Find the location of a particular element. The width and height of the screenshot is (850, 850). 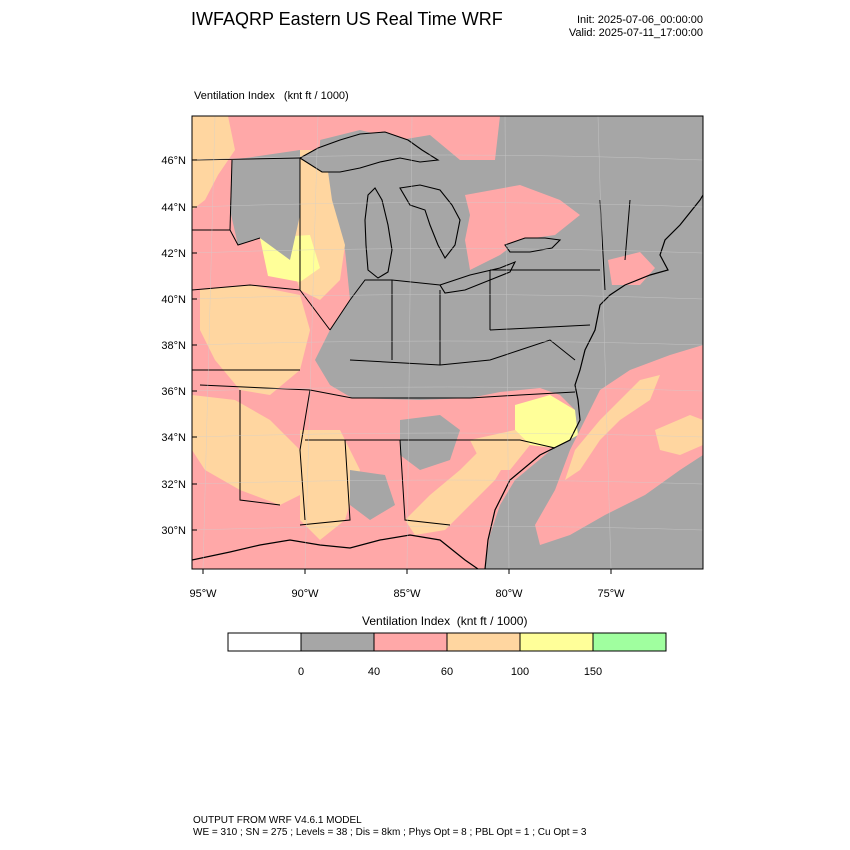

lat-tick-label: 36°N is located at coordinates (173, 392).